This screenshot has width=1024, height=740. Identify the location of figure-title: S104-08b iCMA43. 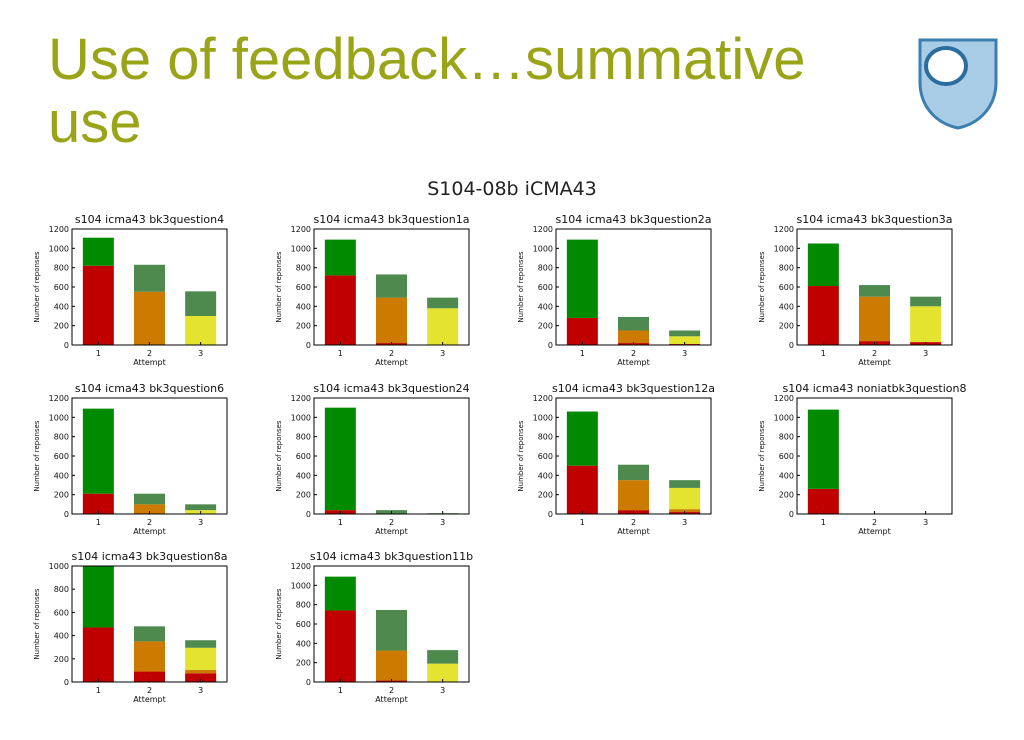
(512, 189).